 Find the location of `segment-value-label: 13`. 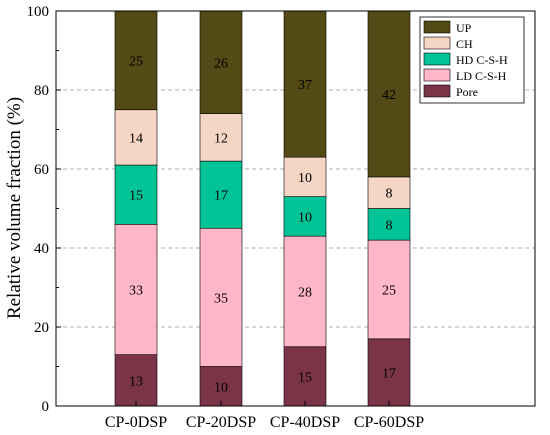

segment-value-label: 13 is located at coordinates (136, 381).